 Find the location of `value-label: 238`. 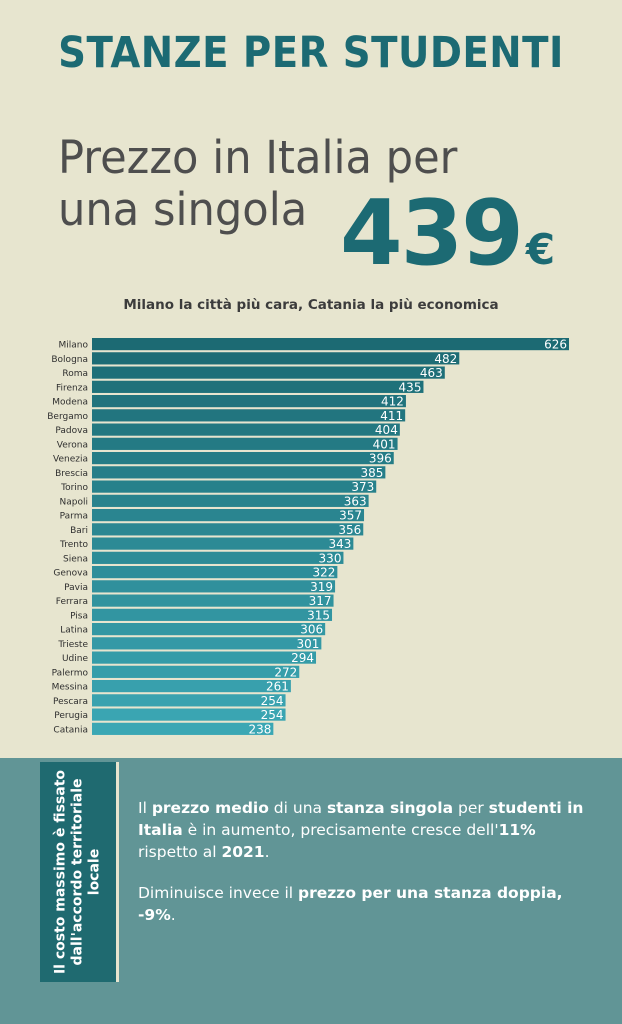

value-label: 238 is located at coordinates (259, 729).